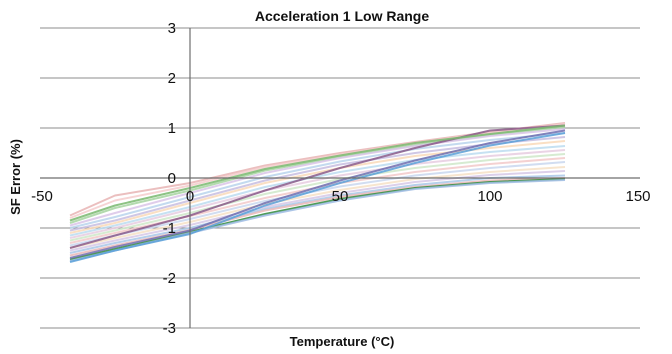  I want to click on y-tick-label: -2, so click(169, 278).